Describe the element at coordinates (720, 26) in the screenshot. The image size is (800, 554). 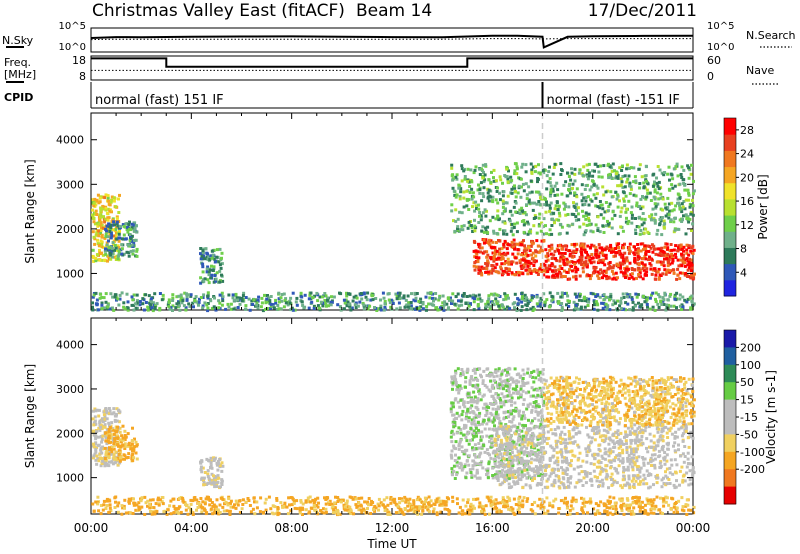
I see `noise-tick-top-right: 10^5` at that location.